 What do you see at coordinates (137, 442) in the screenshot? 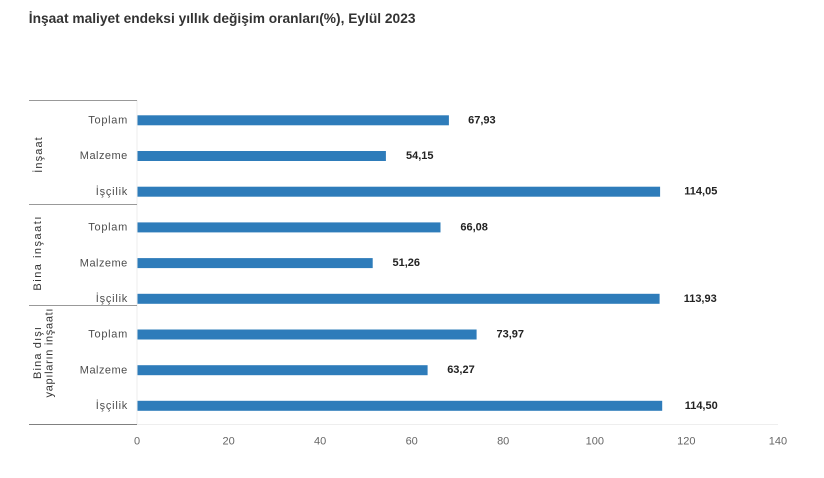
I see `svg-text: 0` at bounding box center [137, 442].